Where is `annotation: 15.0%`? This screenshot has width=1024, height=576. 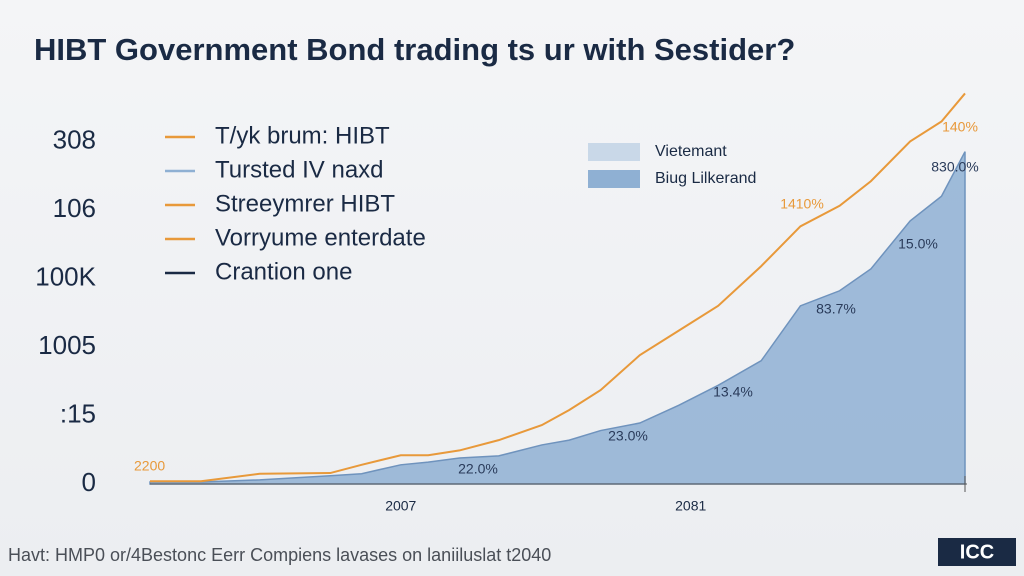 annotation: 15.0% is located at coordinates (918, 244).